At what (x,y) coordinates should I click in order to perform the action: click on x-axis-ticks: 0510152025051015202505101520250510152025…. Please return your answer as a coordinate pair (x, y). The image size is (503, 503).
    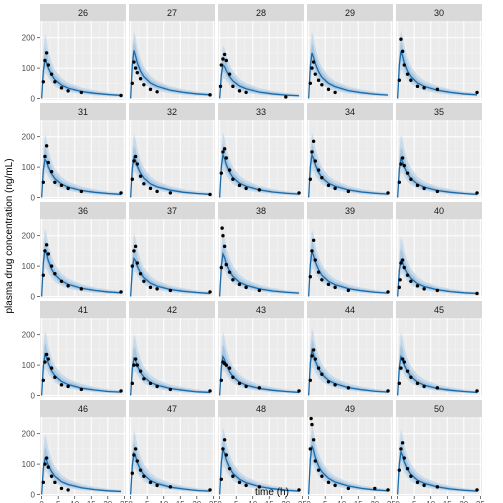
    Looking at the image, I should click on (262, 499).